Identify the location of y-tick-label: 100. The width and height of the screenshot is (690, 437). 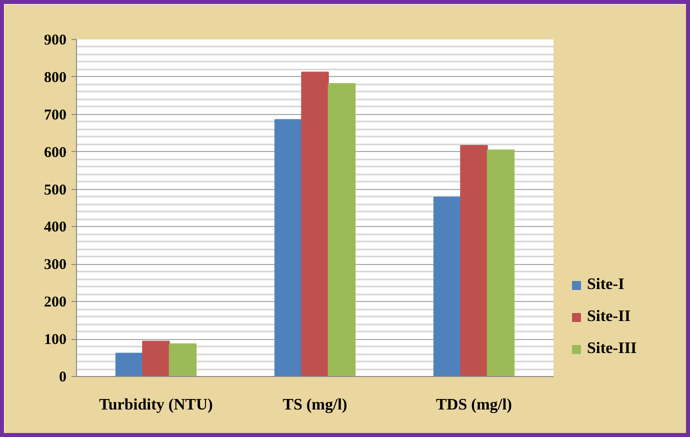
(55, 340).